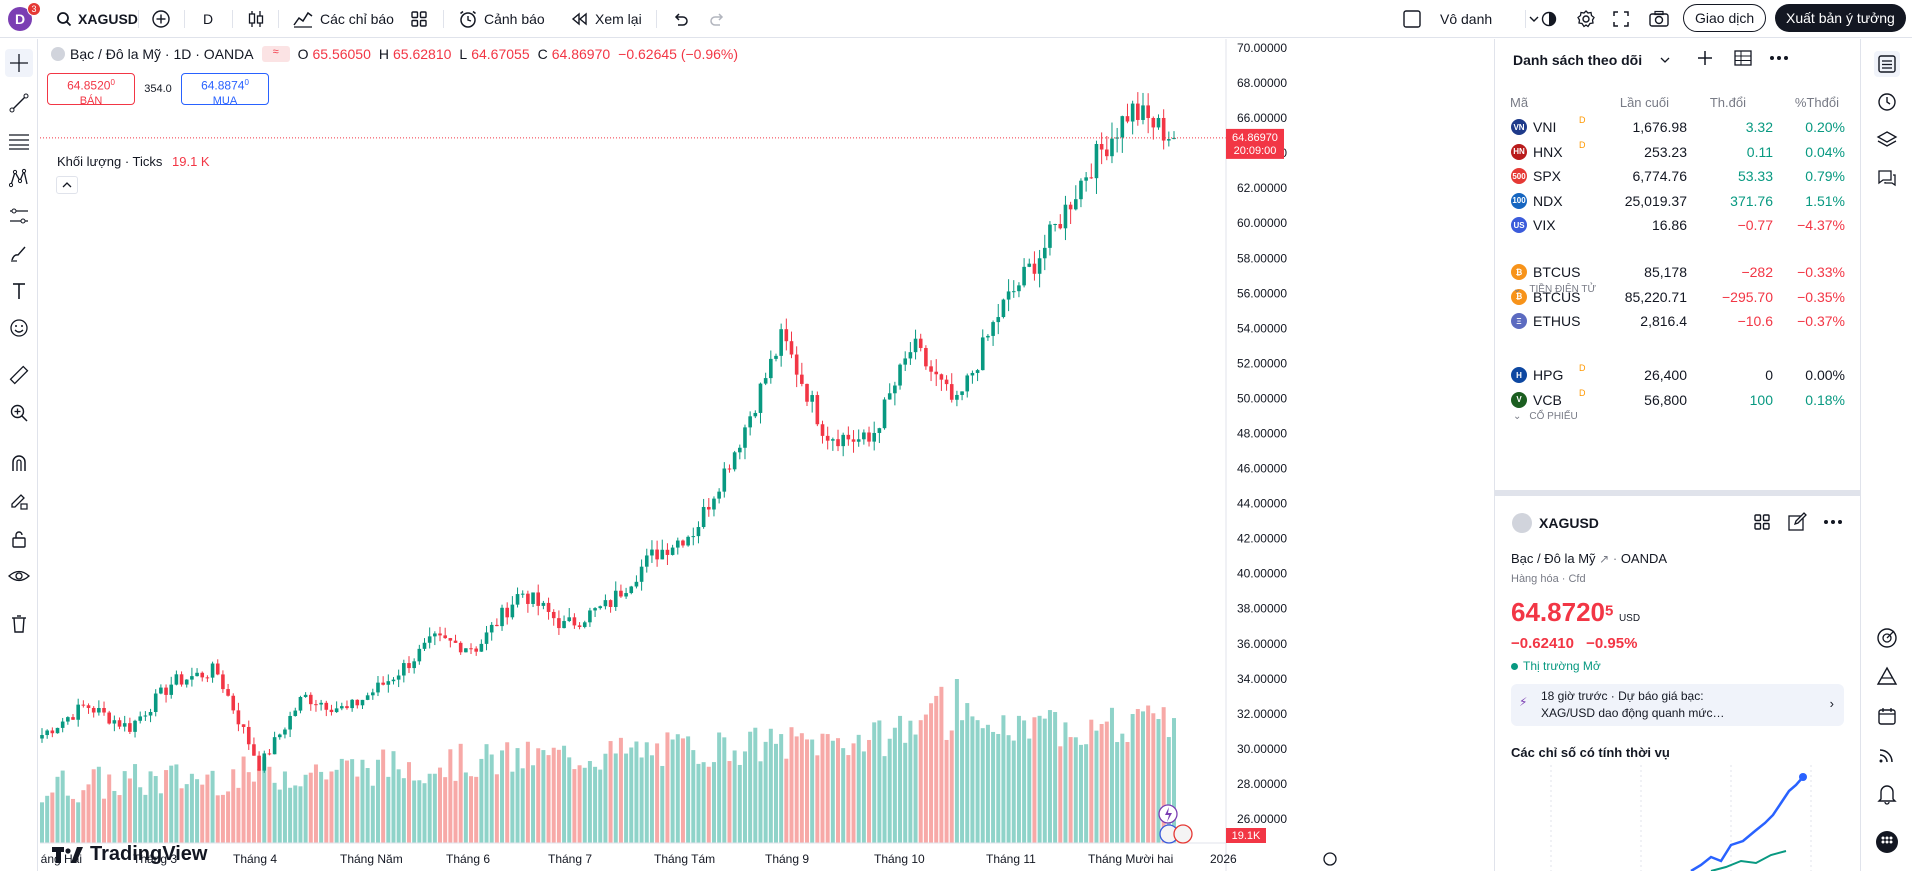 Image resolution: width=1912 pixels, height=871 pixels. What do you see at coordinates (19, 63) in the screenshot?
I see `crosshair-tool` at bounding box center [19, 63].